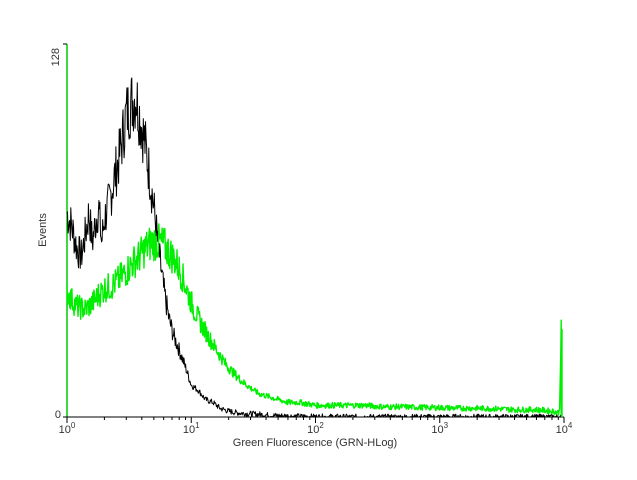 This screenshot has height=480, width=637. I want to click on x-tick-exponent: 4, so click(570, 425).